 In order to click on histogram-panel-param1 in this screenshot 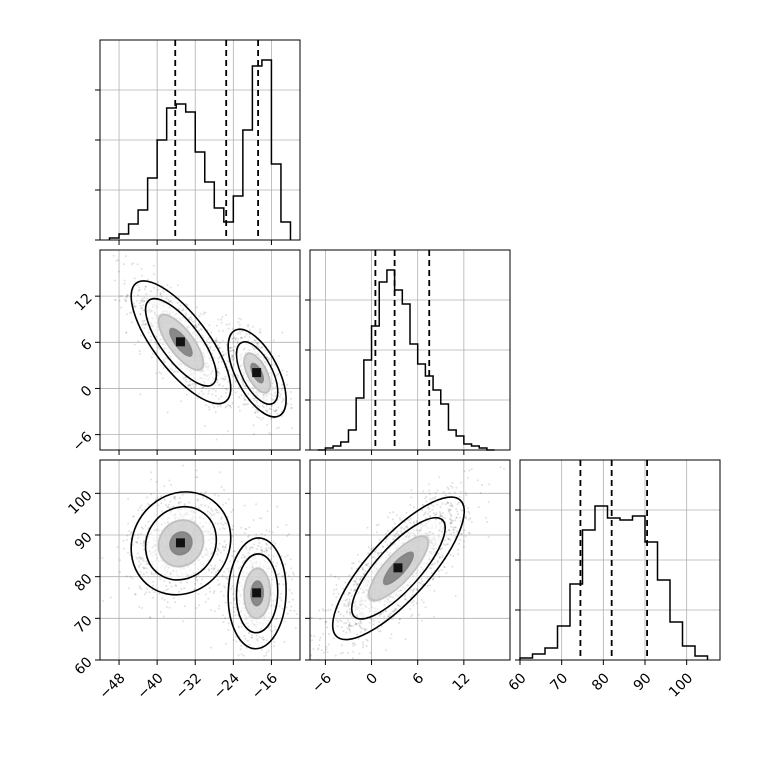, I will do `click(198, 142)`.